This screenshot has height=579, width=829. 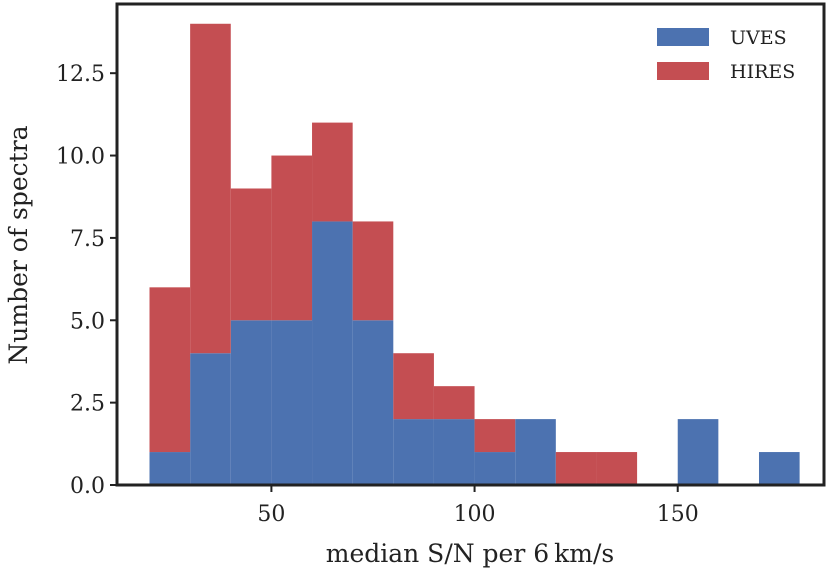 I want to click on x-tick-label: 100, so click(x=475, y=514).